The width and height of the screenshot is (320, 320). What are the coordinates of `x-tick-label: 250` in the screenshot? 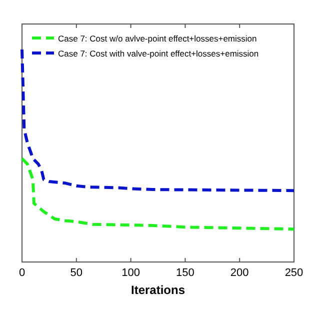 It's located at (294, 273).